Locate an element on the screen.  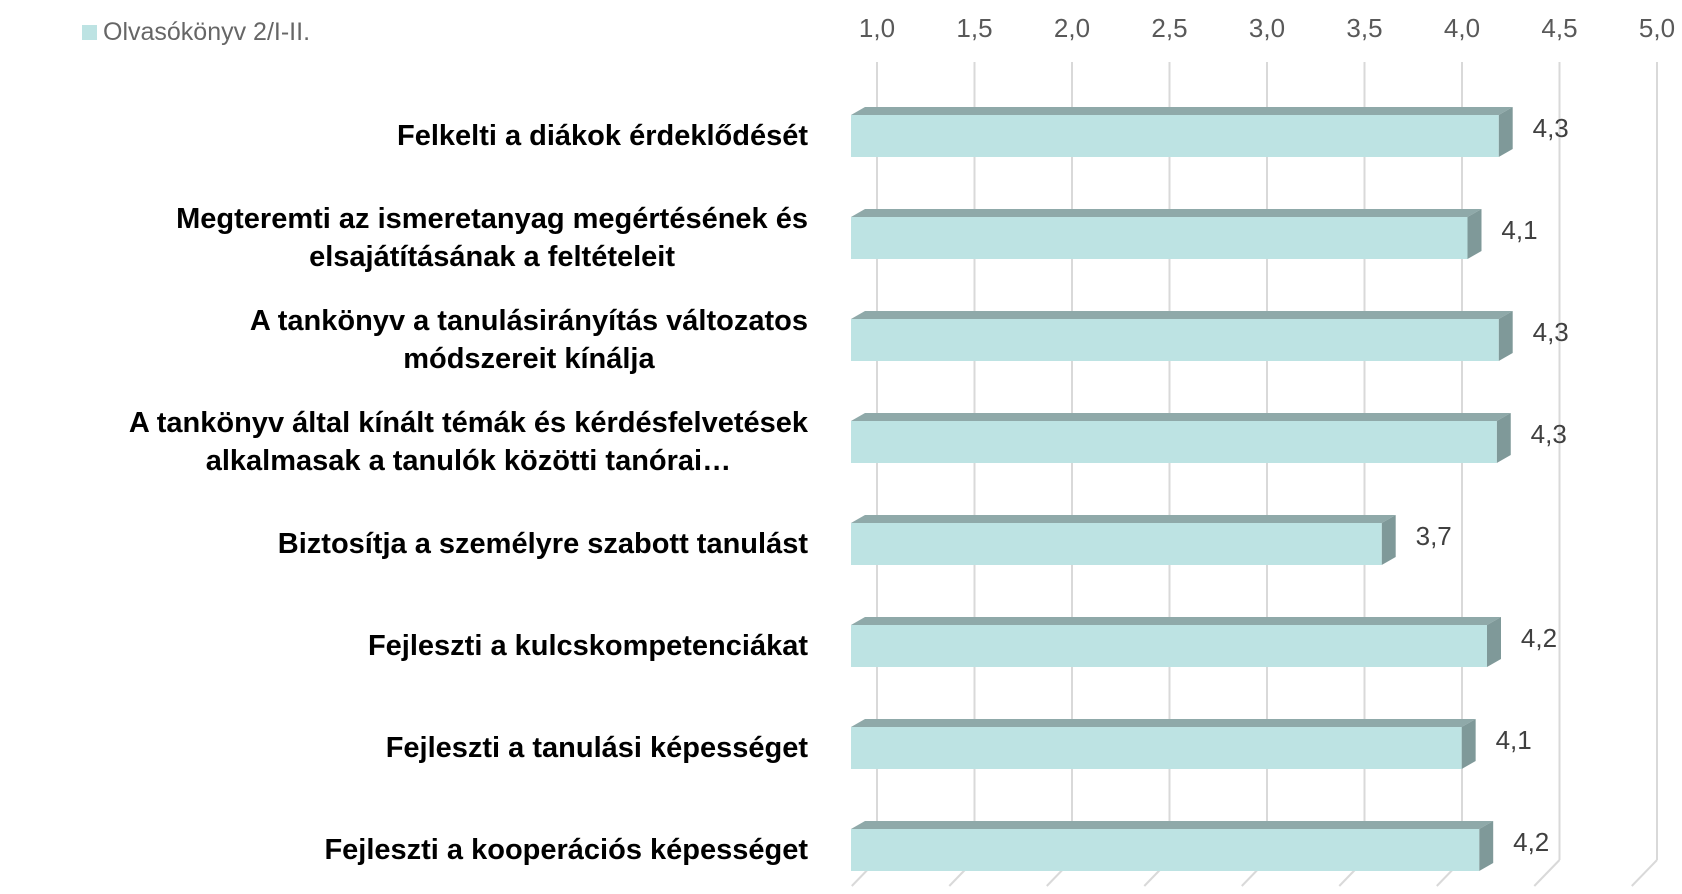
value-label: 3,7 is located at coordinates (1434, 536).